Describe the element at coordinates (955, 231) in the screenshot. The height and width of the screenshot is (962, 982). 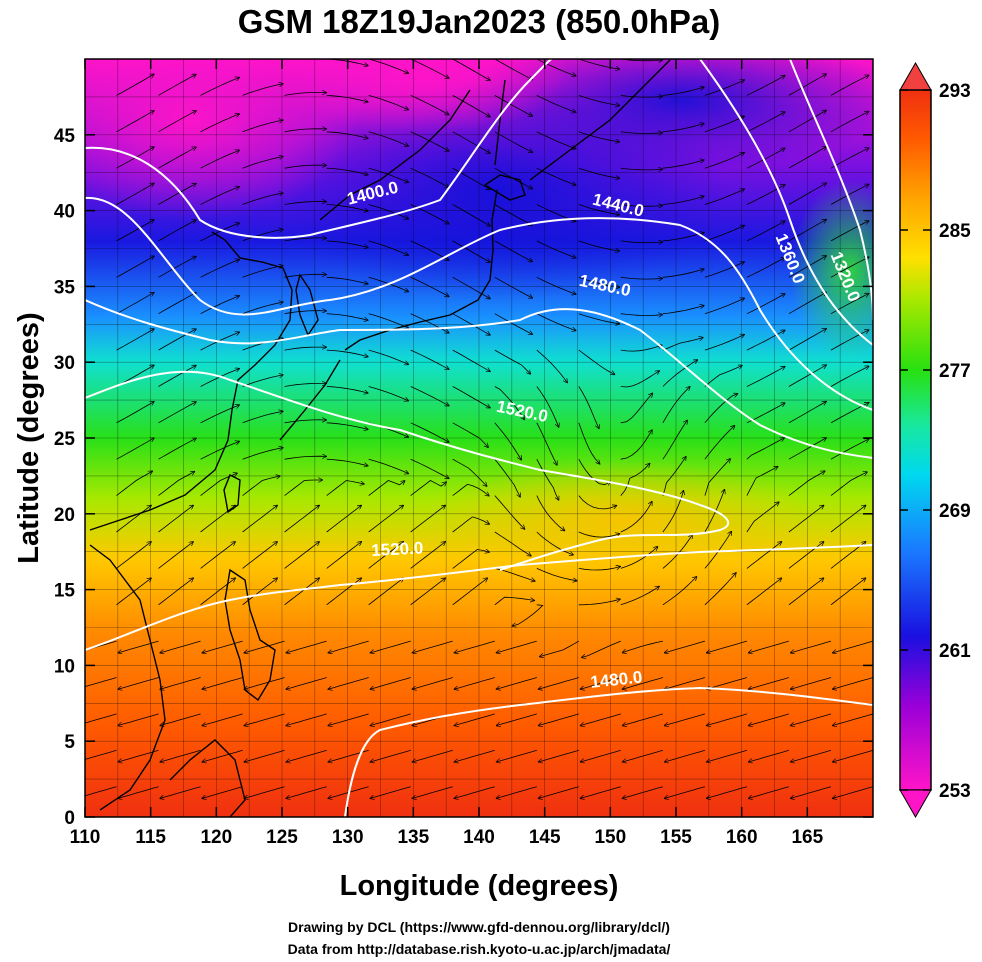
I see `colorbar-tick-label: 285` at that location.